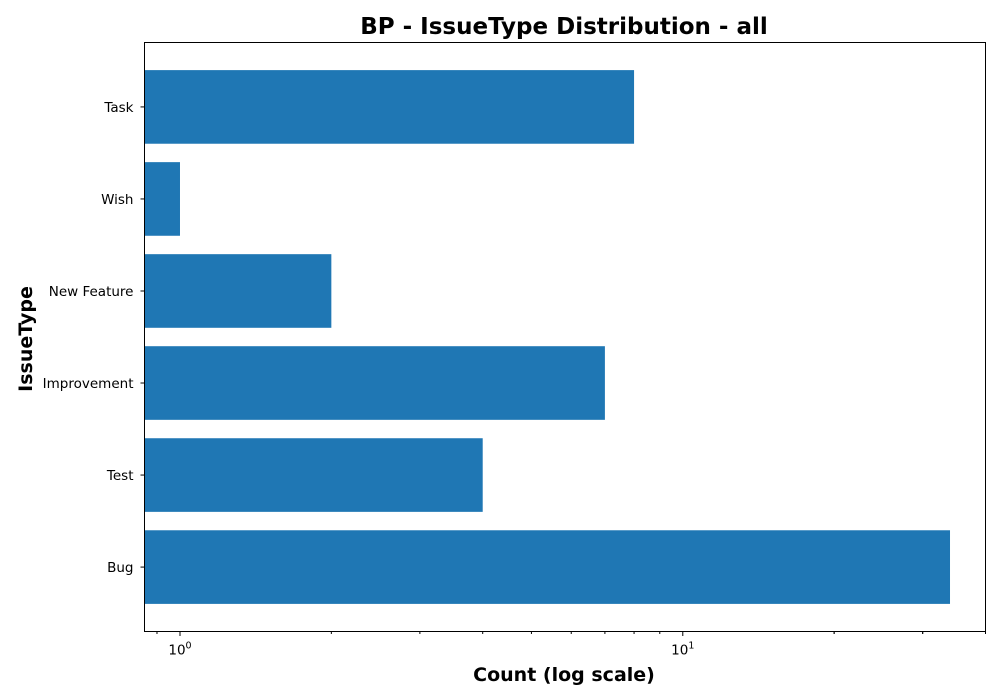 This screenshot has height=700, width=1000. Describe the element at coordinates (179, 650) in the screenshot. I see `x-tick-label: 10⁰` at that location.